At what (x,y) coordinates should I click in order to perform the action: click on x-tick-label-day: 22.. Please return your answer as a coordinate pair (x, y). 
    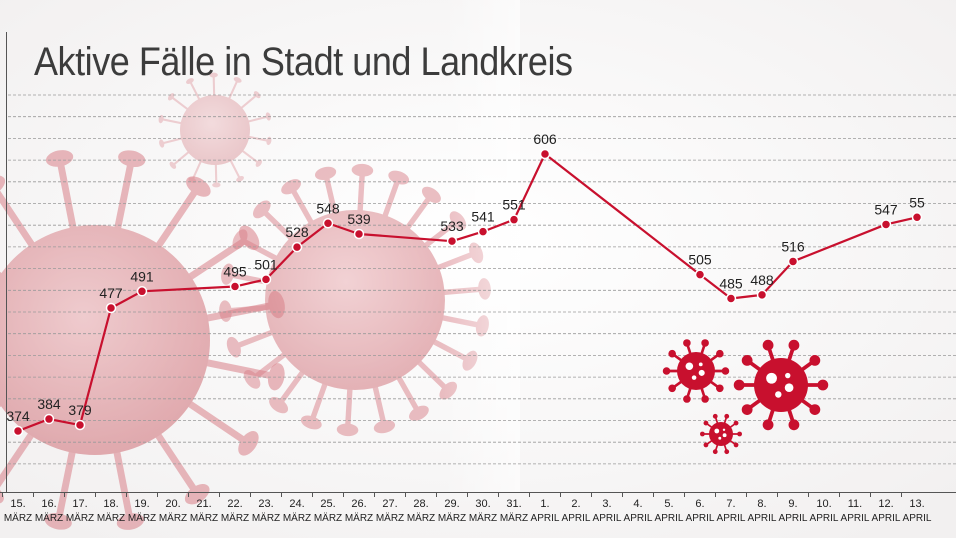
    Looking at the image, I should click on (234, 504).